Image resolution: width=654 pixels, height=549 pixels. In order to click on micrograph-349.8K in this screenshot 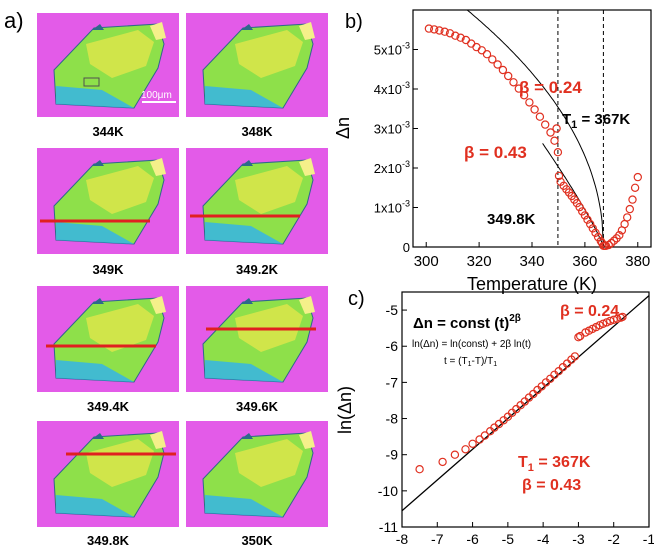, I will do `click(108, 474)`.